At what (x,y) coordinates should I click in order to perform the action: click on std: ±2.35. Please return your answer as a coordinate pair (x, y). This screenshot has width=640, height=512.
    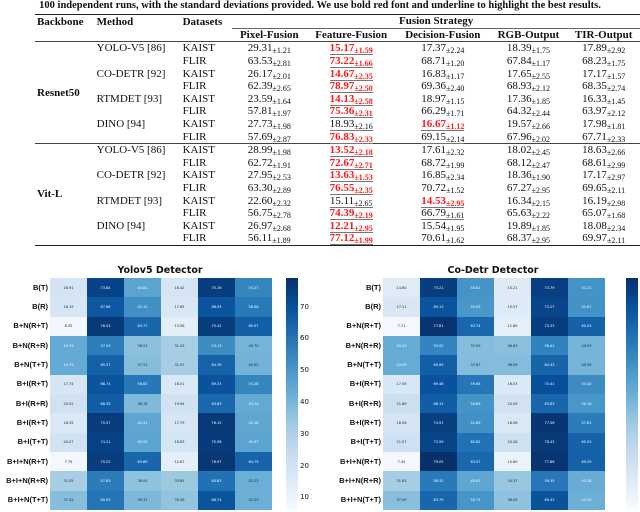
    Looking at the image, I should click on (363, 191).